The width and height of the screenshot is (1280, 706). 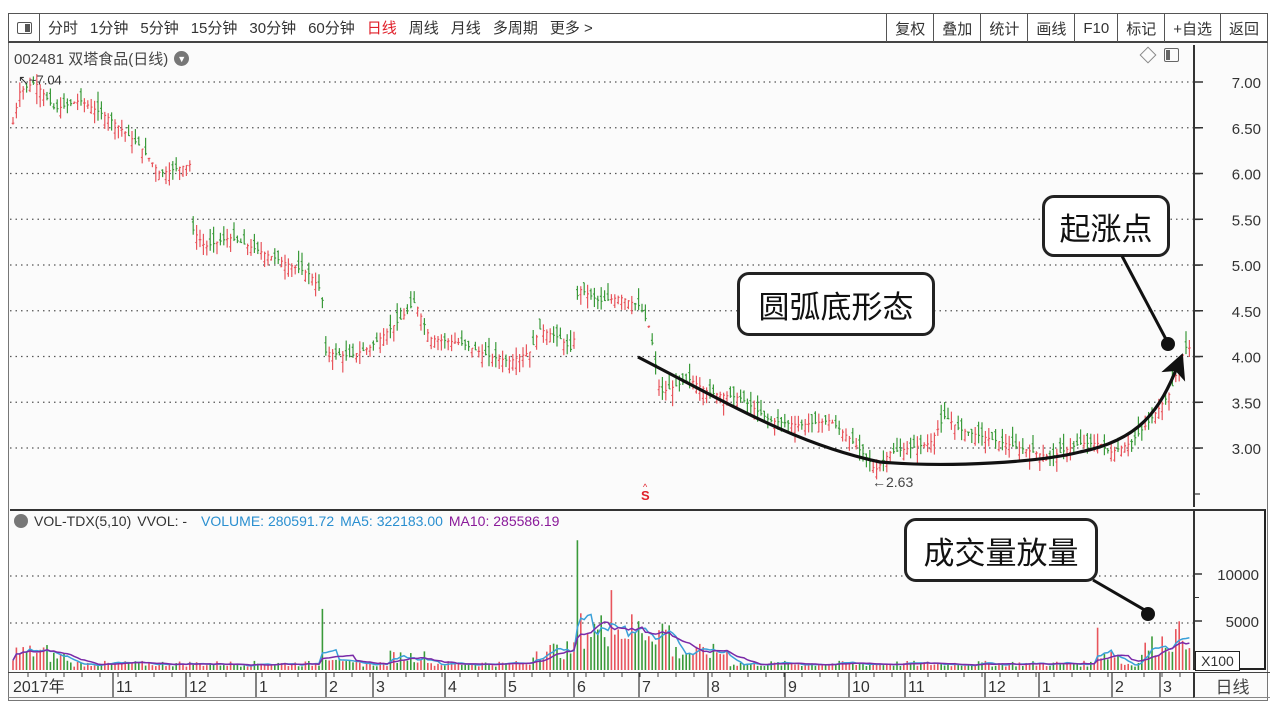 I want to click on period-label: 日线, so click(x=1231, y=685).